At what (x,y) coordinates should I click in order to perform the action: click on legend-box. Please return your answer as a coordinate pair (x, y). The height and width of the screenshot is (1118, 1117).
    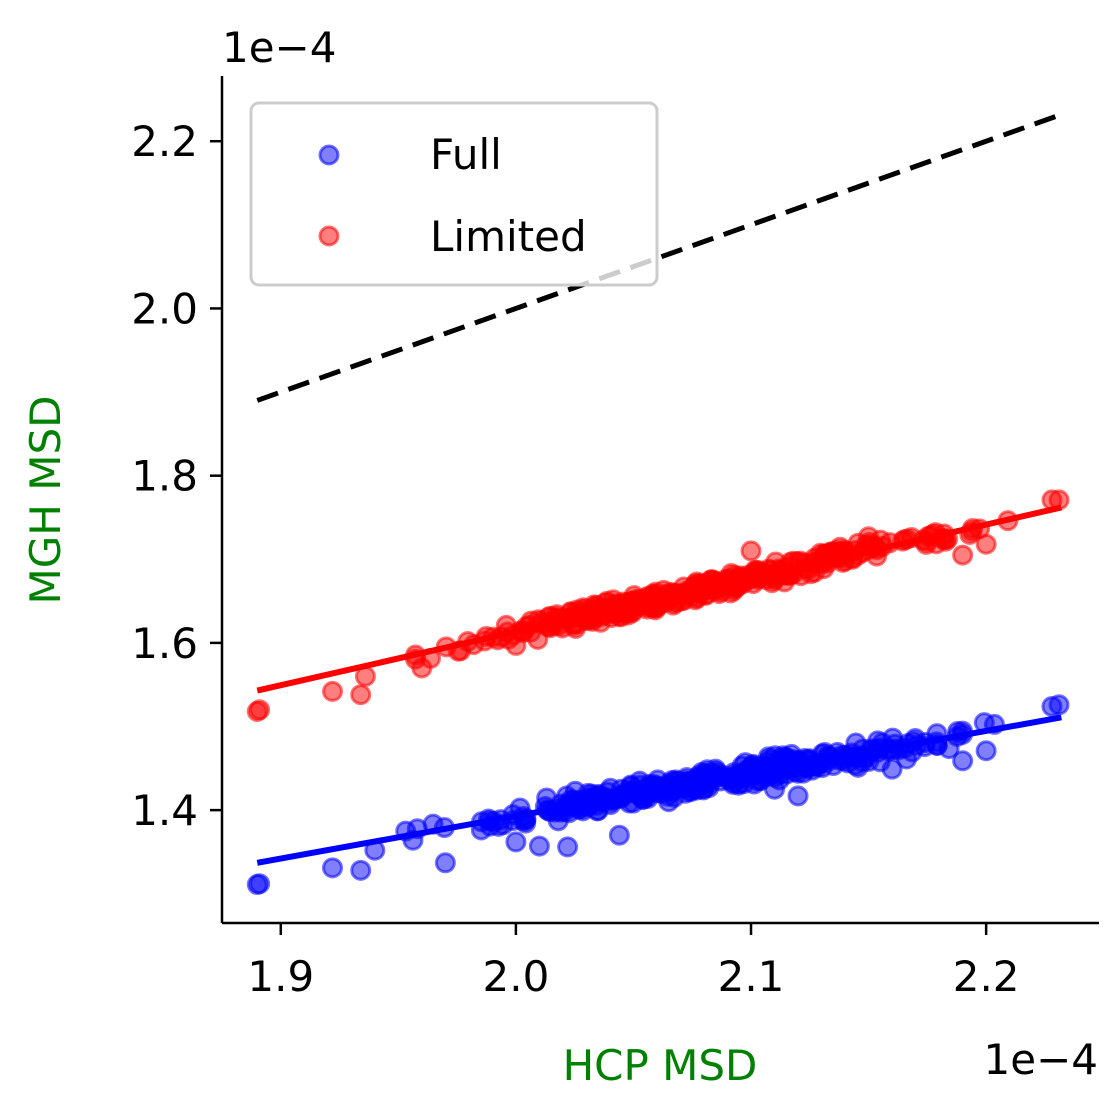
    Looking at the image, I should click on (454, 194).